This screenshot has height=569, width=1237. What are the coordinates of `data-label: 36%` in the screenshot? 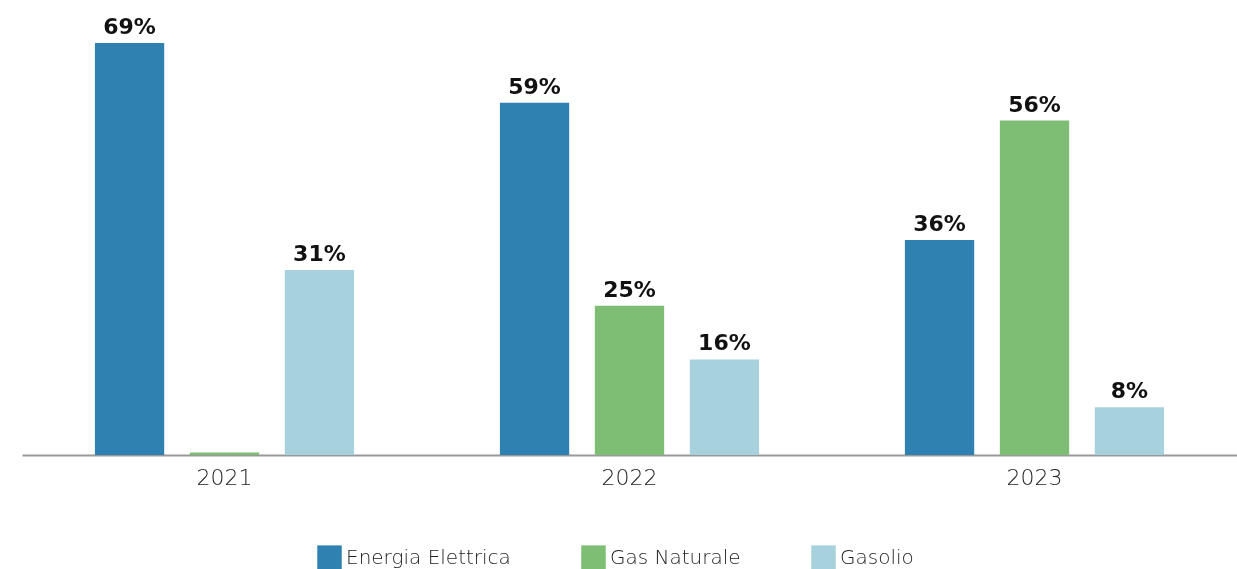 It's located at (939, 224).